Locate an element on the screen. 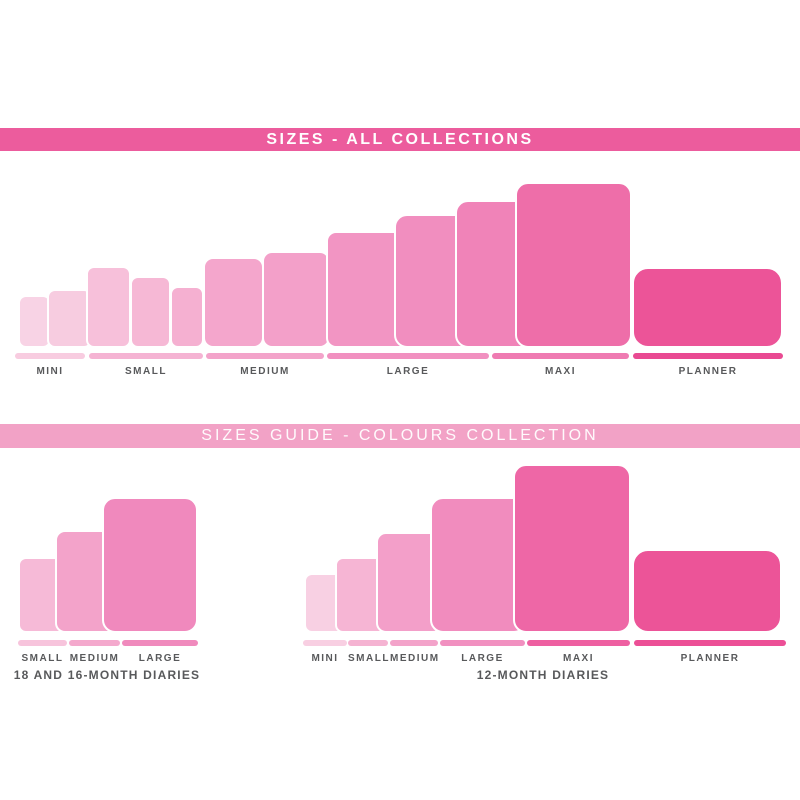 Image resolution: width=800 pixels, height=800 pixels. banner-colours-collection-title: SIZES GUIDE - COLOURS COLLECTION is located at coordinates (400, 435).